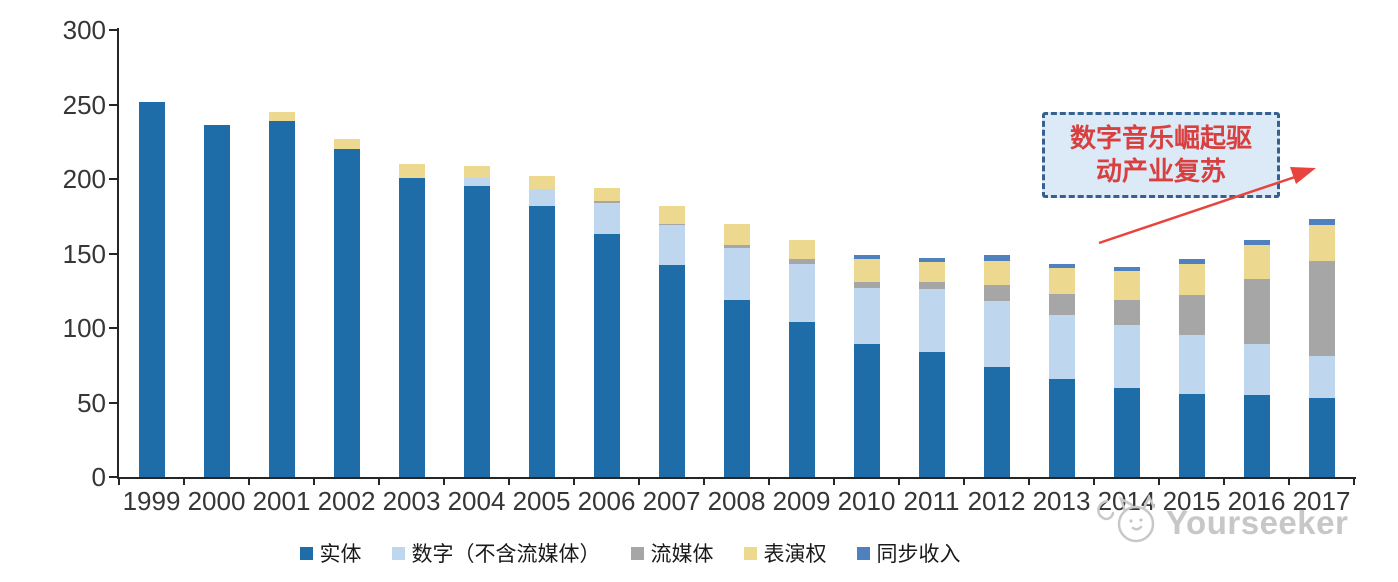 The image size is (1398, 582). I want to click on bar-2002, so click(346, 307).